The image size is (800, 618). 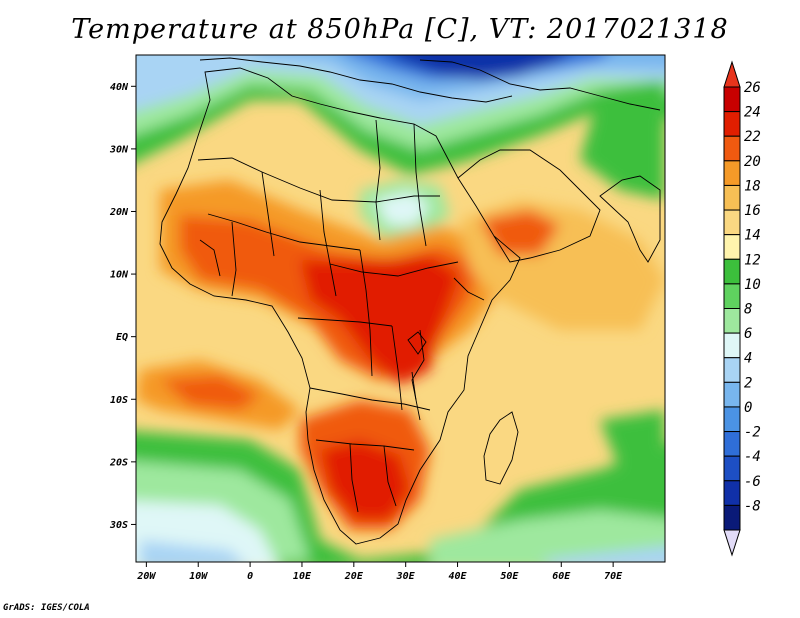 What do you see at coordinates (379, 572) in the screenshot?
I see `longitude-axis: 20W 10W 0 10E 20E 30E 40E 50E 60E 70E` at bounding box center [379, 572].